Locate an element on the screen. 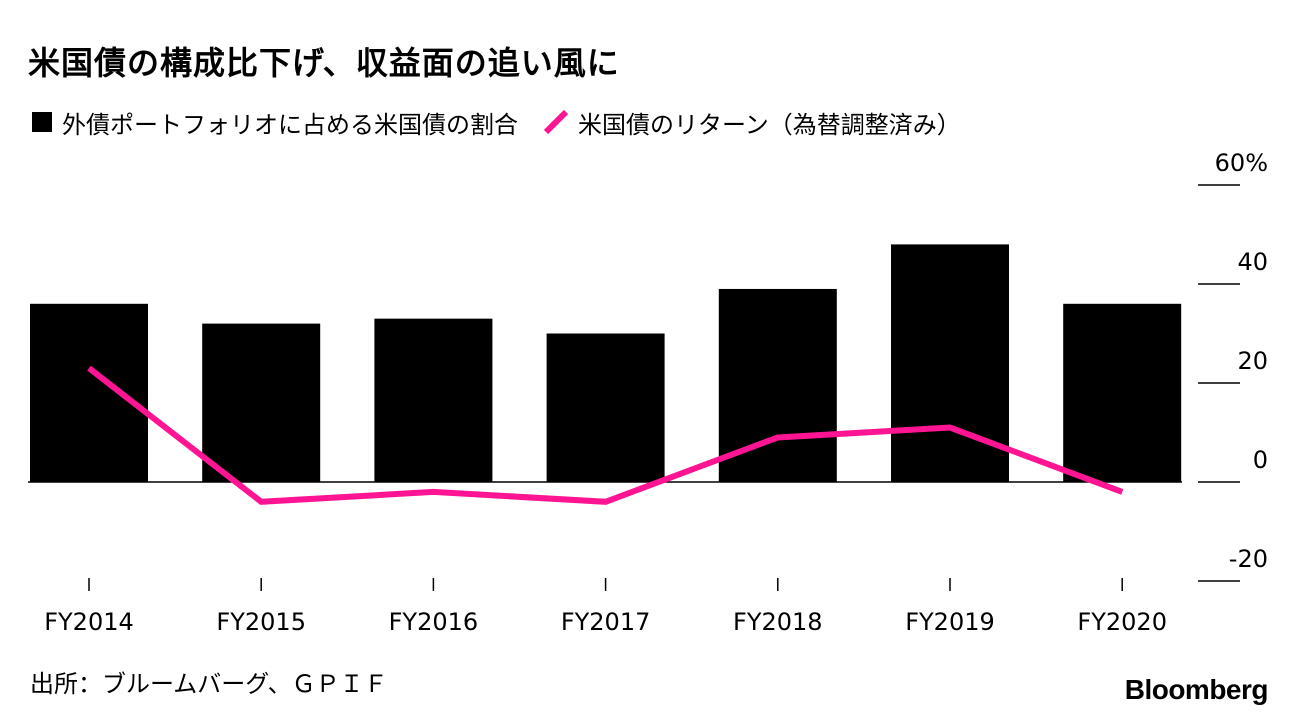  chart-title: 米国債の構成比下げ、収益面の追い風に is located at coordinates (324, 63).